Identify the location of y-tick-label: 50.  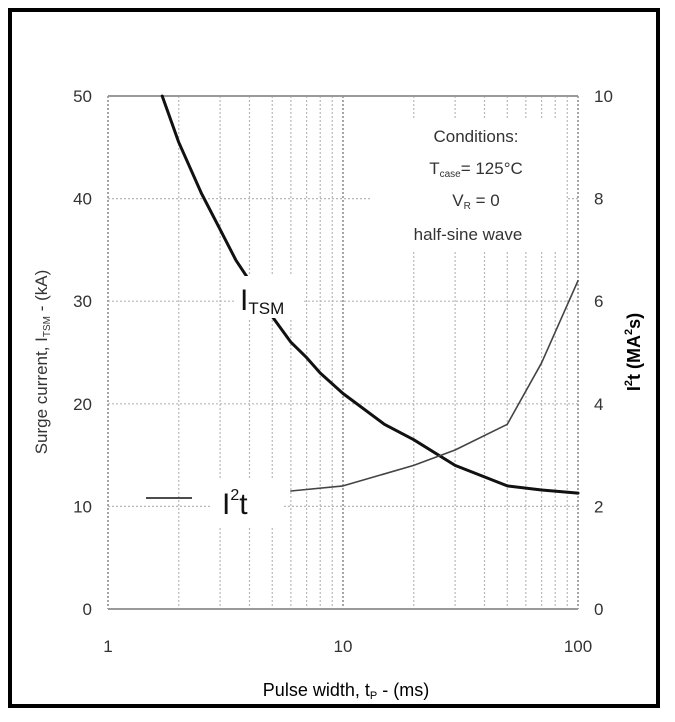
(82, 96).